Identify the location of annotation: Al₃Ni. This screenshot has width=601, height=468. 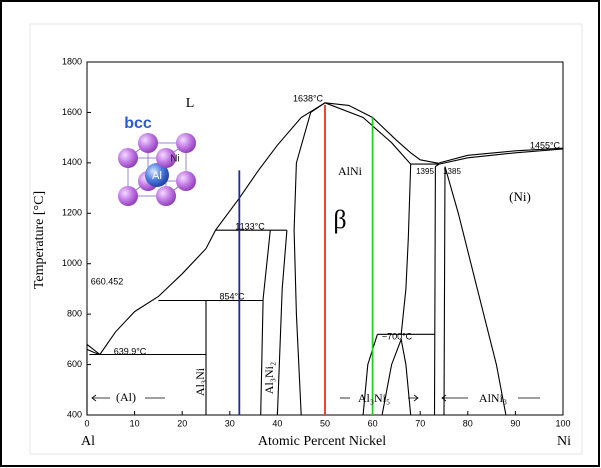
(200, 381).